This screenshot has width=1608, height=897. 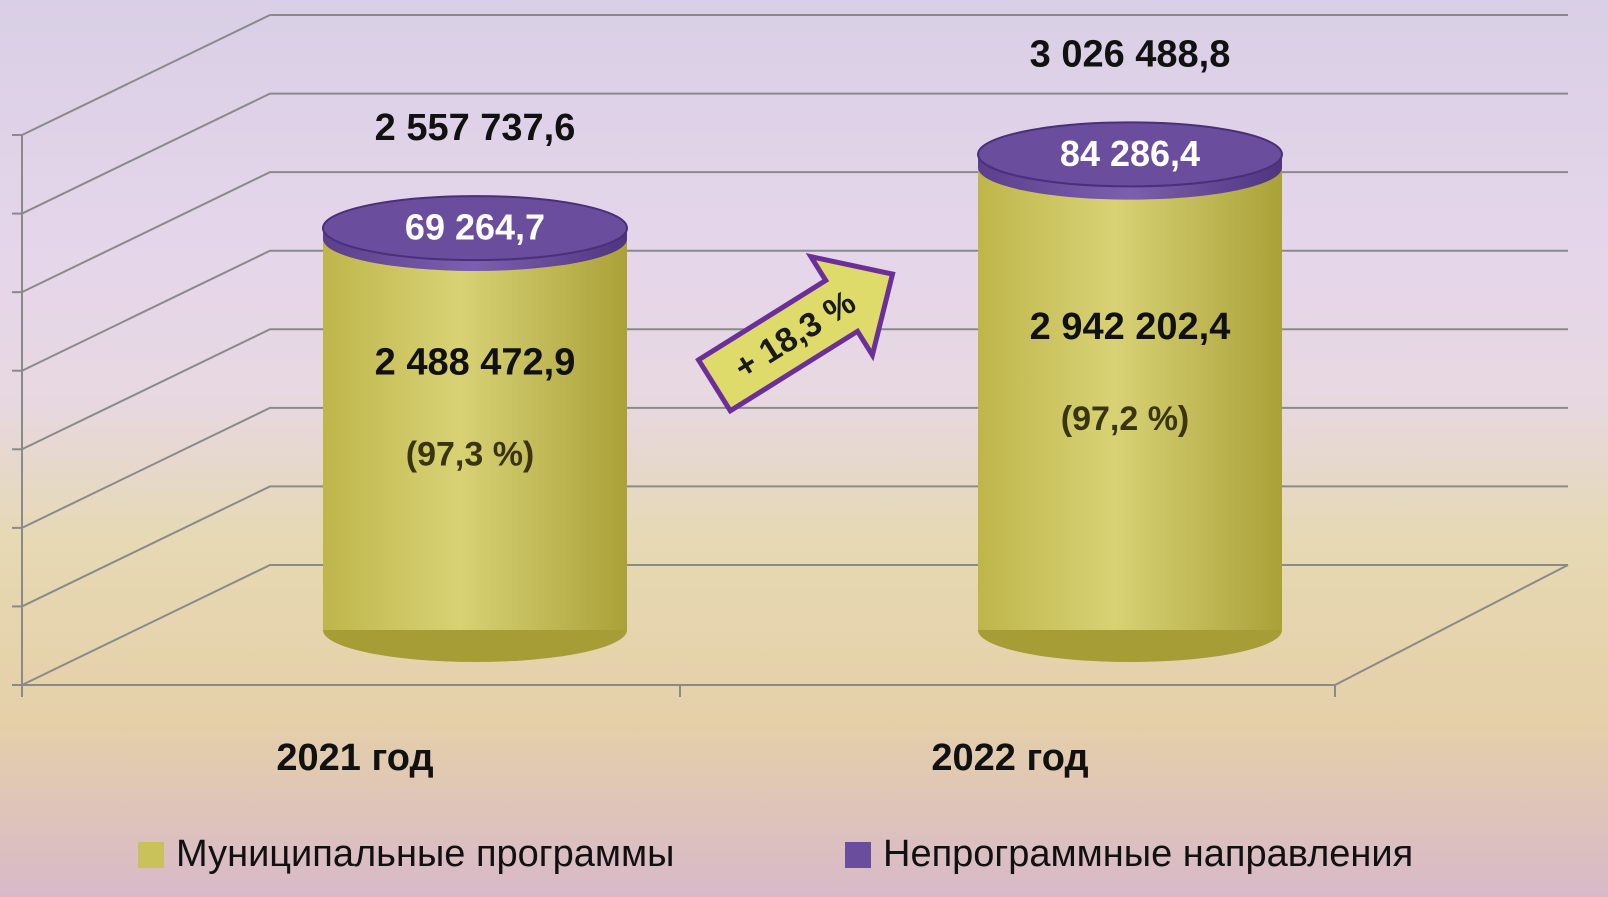 I want to click on value-label: 84 286,4, so click(x=1130, y=153).